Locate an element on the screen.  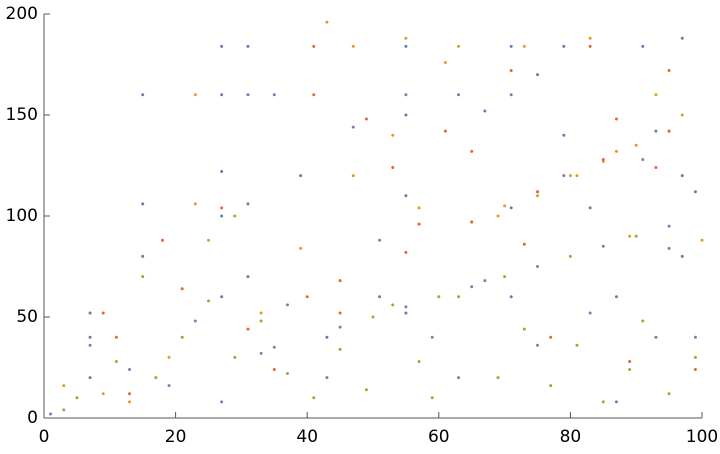
y-tick-label: 50 is located at coordinates (27, 317).